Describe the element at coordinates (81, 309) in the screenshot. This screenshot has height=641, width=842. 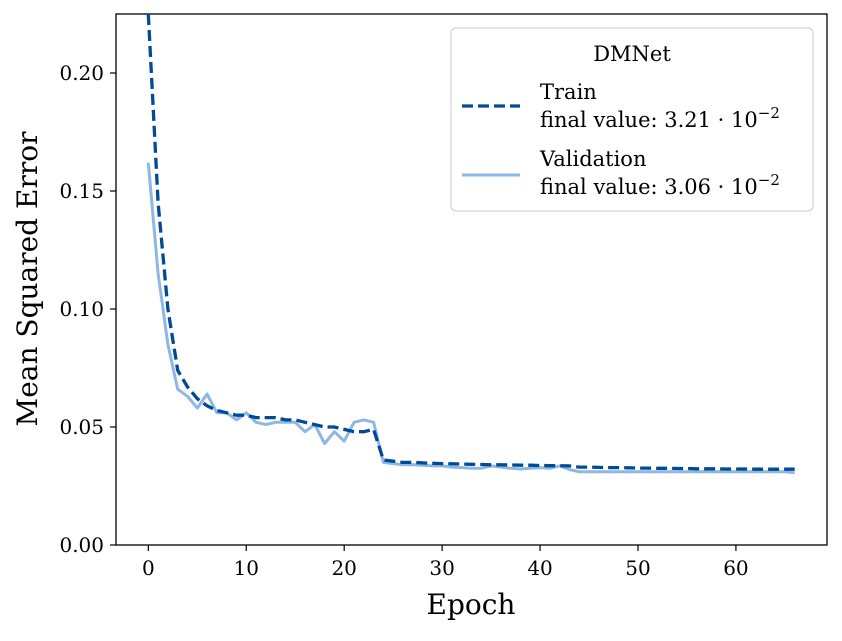
I see `y-tick-label: 0.10` at that location.